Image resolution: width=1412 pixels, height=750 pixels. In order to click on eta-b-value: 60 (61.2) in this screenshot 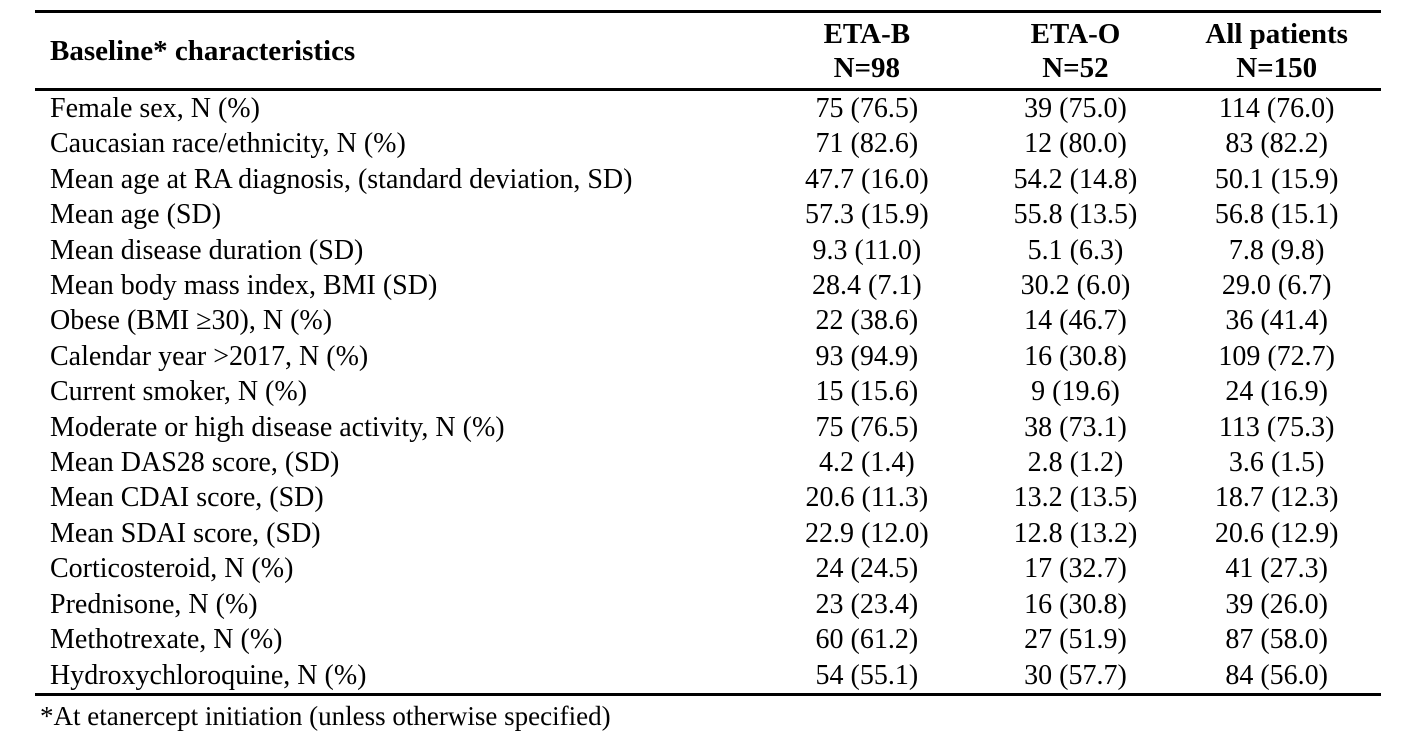, I will do `click(867, 640)`.